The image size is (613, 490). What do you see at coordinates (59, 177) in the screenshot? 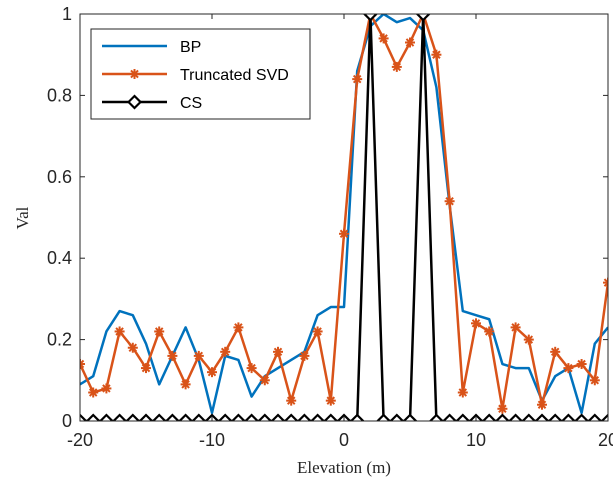
I see `y-tick-label: 0.6` at bounding box center [59, 177].